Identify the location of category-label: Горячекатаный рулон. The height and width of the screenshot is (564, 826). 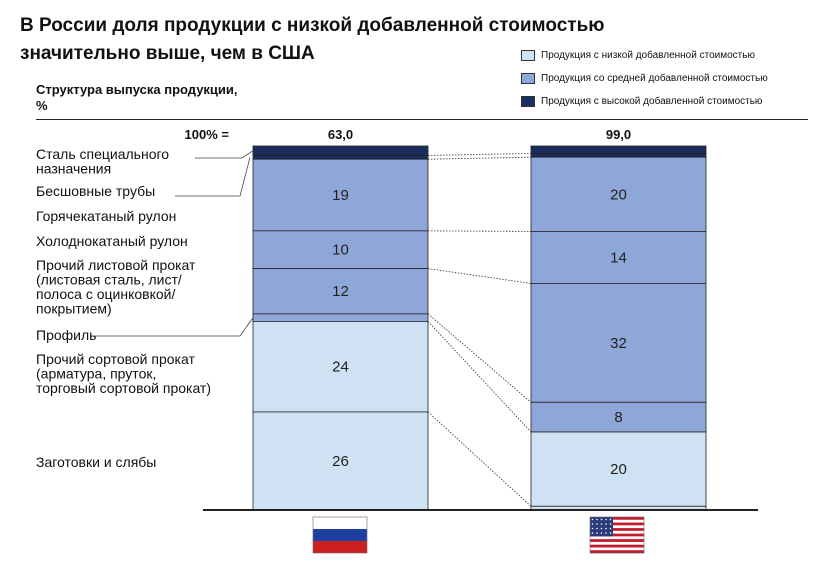
(106, 216).